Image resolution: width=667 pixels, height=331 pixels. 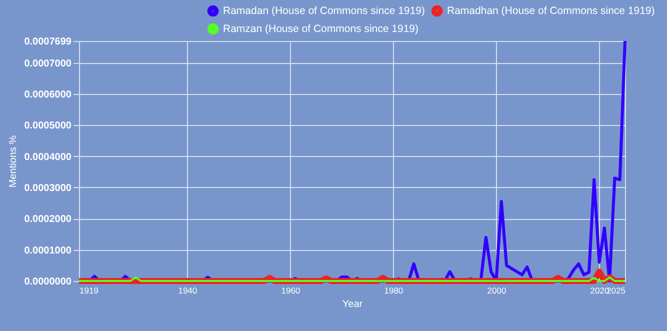 I want to click on y-tick-label: 0.0007699, so click(x=48, y=42).